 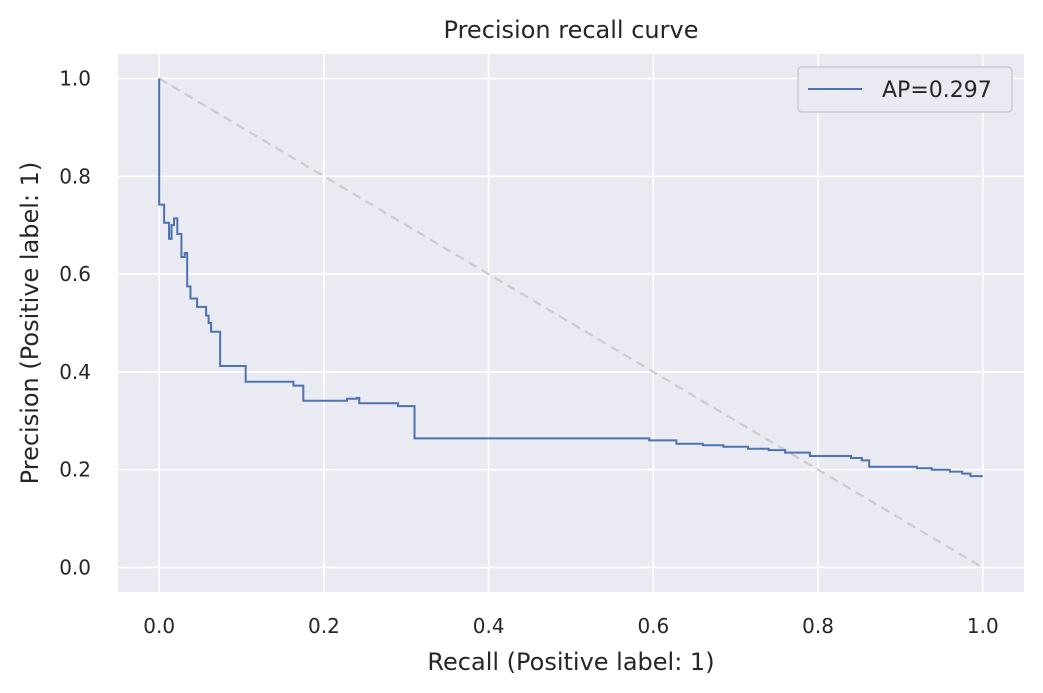 What do you see at coordinates (75, 372) in the screenshot?
I see `y-tick-label: 0.4` at bounding box center [75, 372].